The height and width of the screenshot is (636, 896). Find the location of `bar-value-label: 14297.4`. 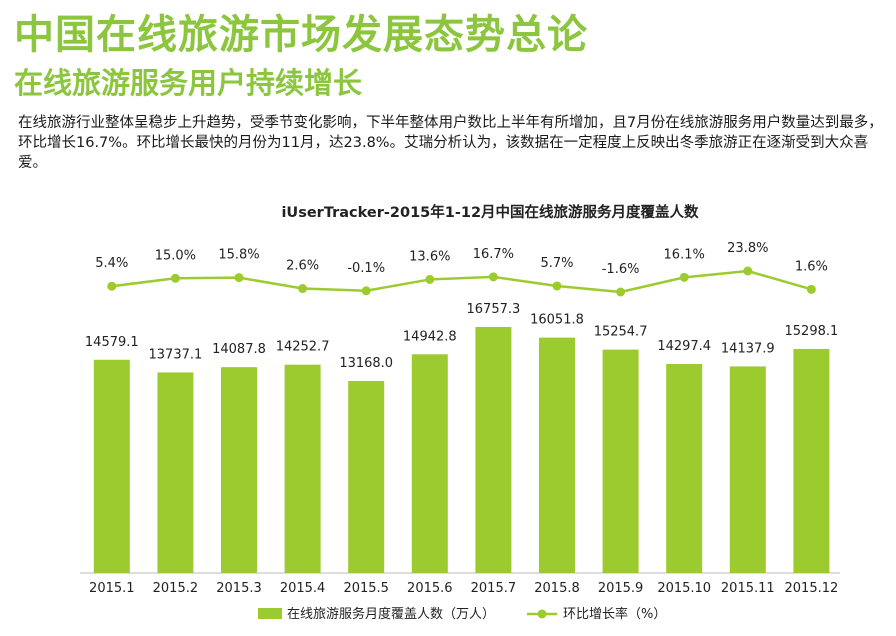

bar-value-label: 14297.4 is located at coordinates (684, 346).